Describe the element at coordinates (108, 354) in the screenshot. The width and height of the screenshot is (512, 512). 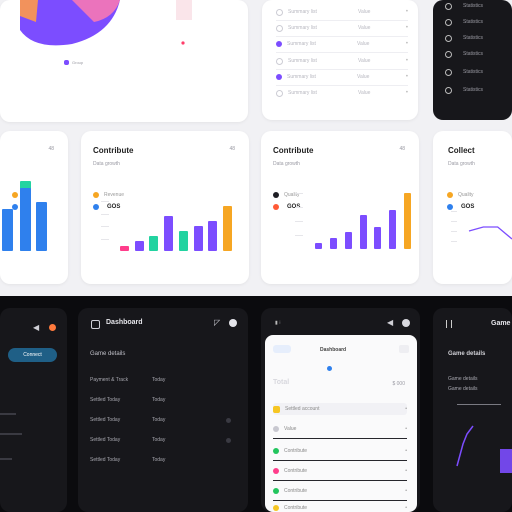
I see `dashboard-section-title: Game details` at that location.